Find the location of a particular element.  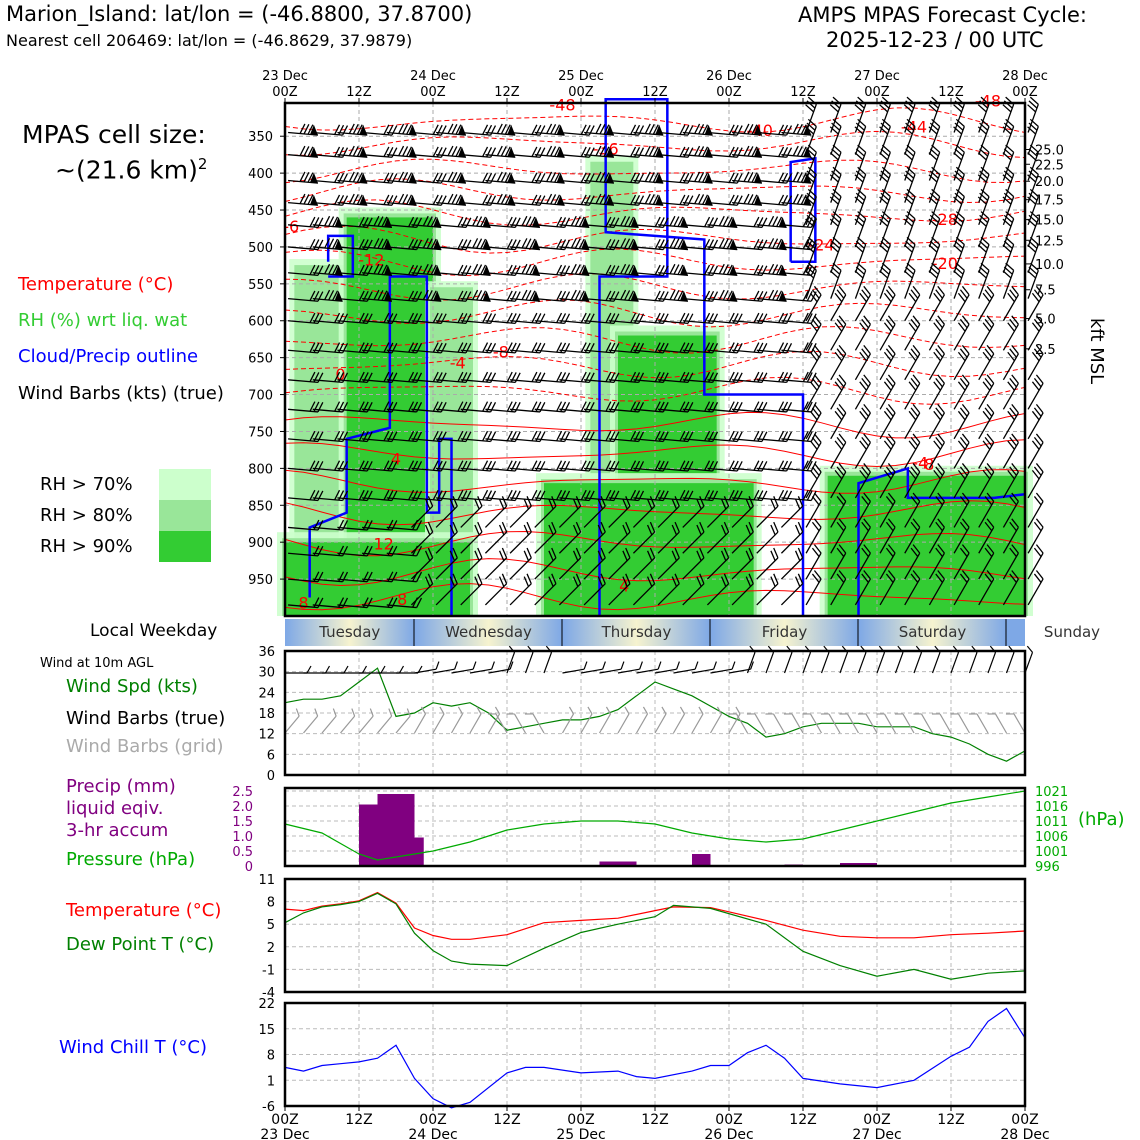

precip-tick-label: 0 is located at coordinates (249, 867).